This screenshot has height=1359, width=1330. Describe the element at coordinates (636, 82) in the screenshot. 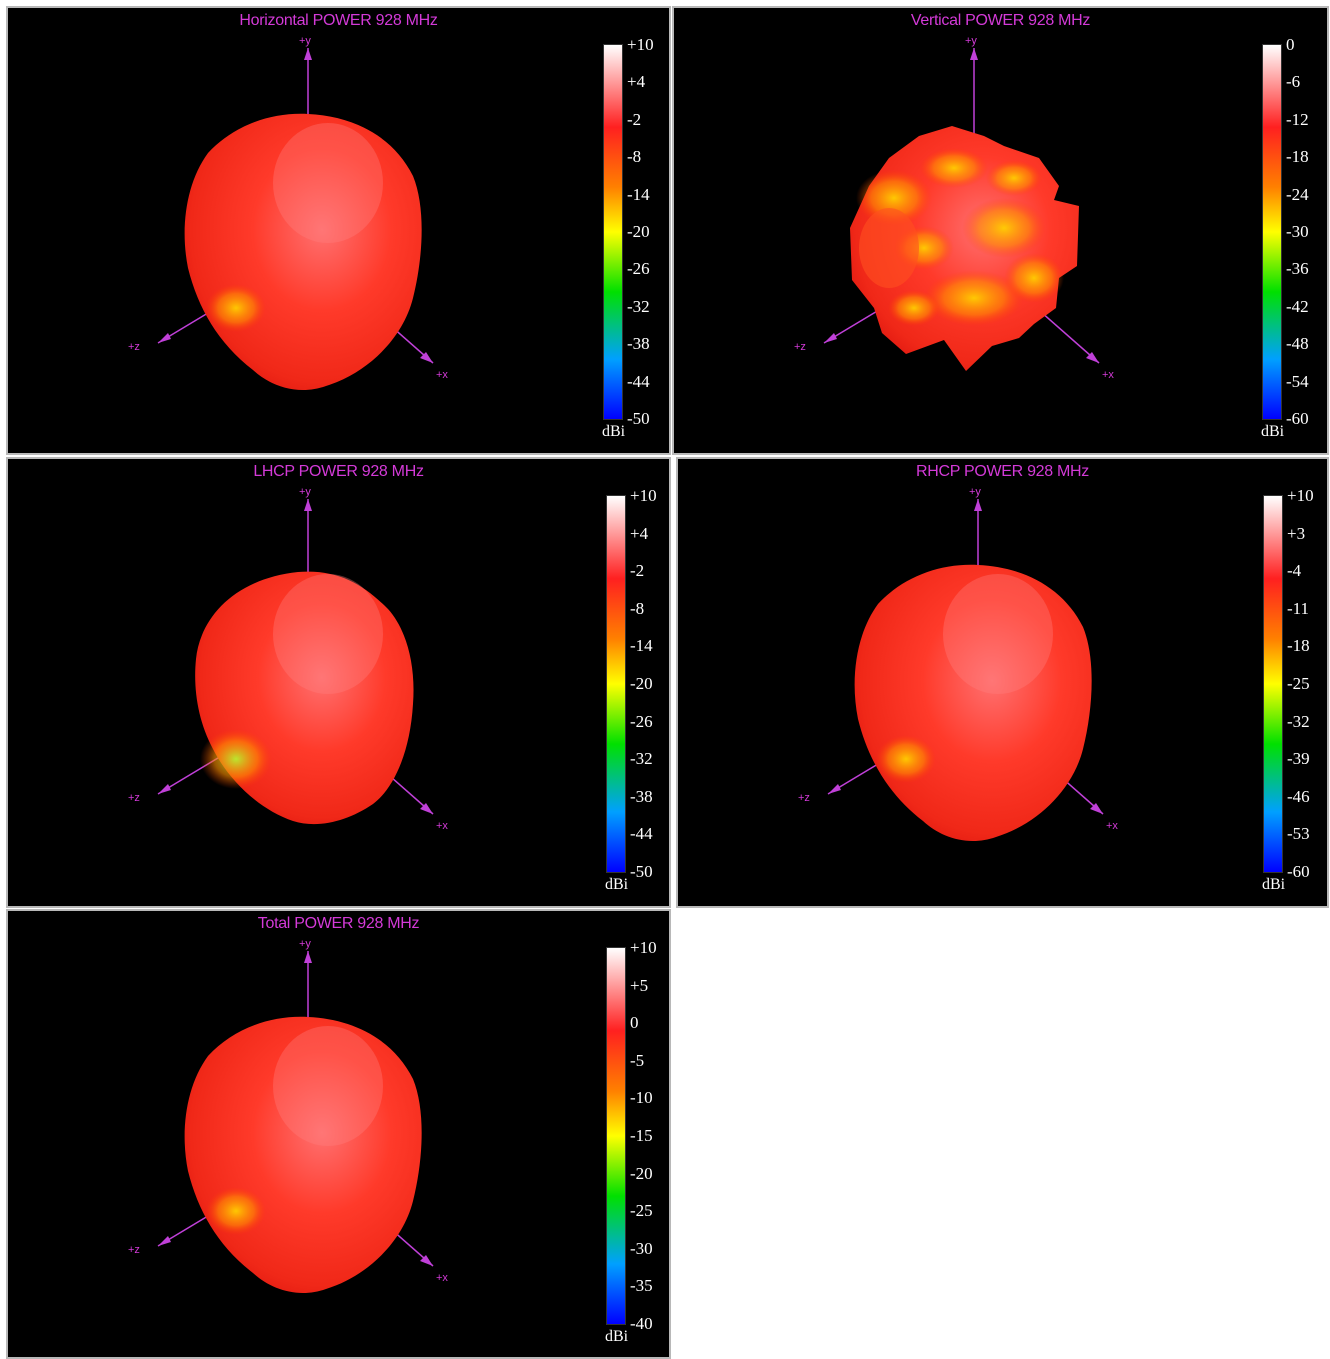

I see `colorbar-tick-label: +4` at that location.